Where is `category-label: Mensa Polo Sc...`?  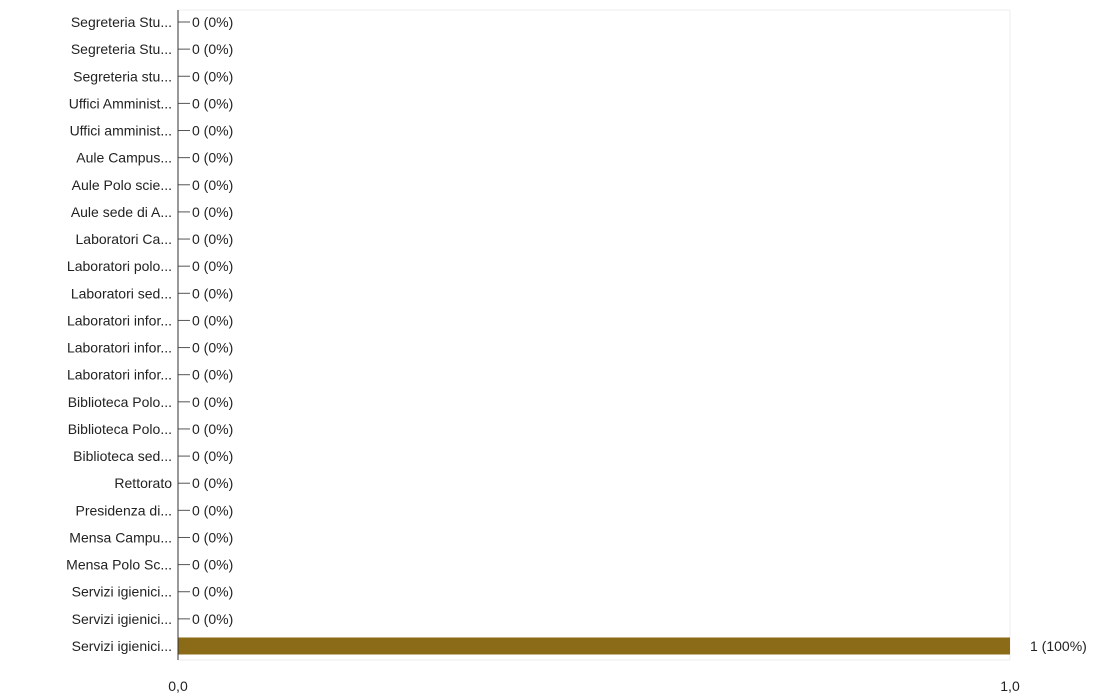 category-label: Mensa Polo Sc... is located at coordinates (119, 565).